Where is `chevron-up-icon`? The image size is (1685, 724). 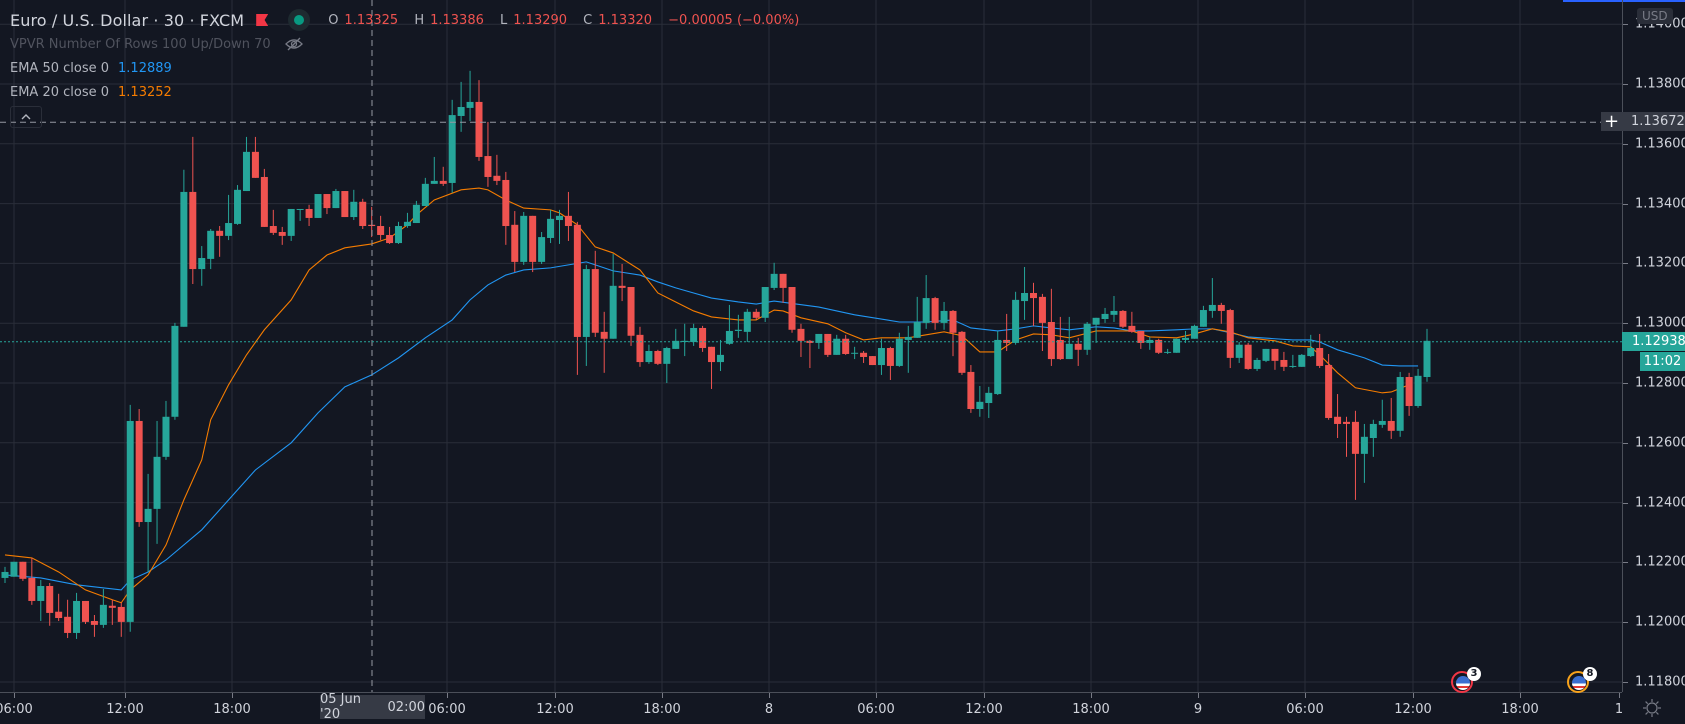
chevron-up-icon is located at coordinates (26, 117).